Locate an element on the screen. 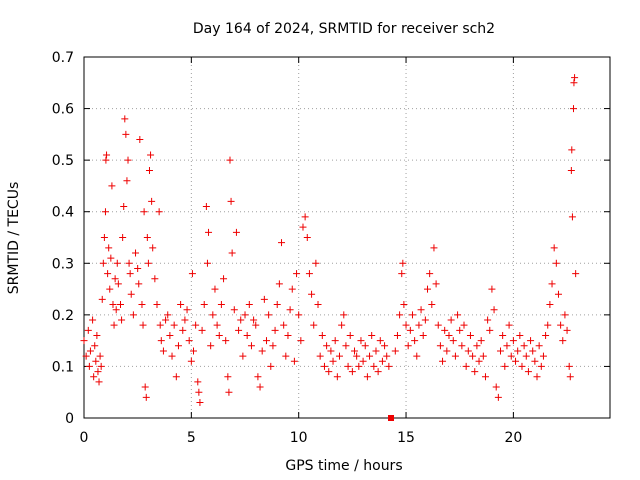 Image resolution: width=640 pixels, height=480 pixels. x-tick-label: 20 is located at coordinates (513, 438).